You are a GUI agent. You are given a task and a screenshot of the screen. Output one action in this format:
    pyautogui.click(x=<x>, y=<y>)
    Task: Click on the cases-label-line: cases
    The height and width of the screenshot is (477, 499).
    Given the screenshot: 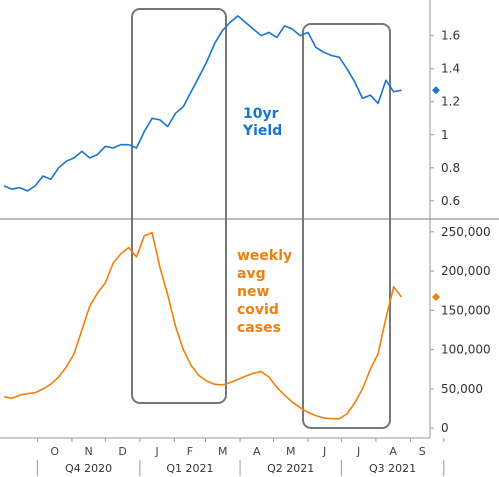 What is the action you would take?
    pyautogui.click(x=259, y=328)
    